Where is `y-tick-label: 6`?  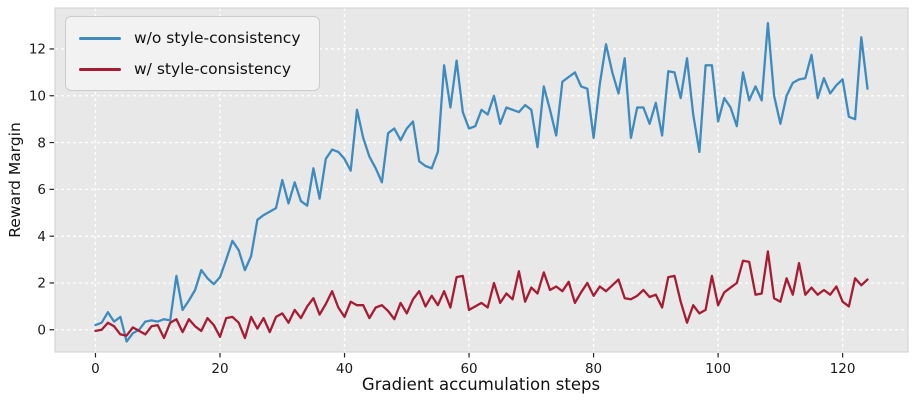 y-tick-label: 6 is located at coordinates (41, 190).